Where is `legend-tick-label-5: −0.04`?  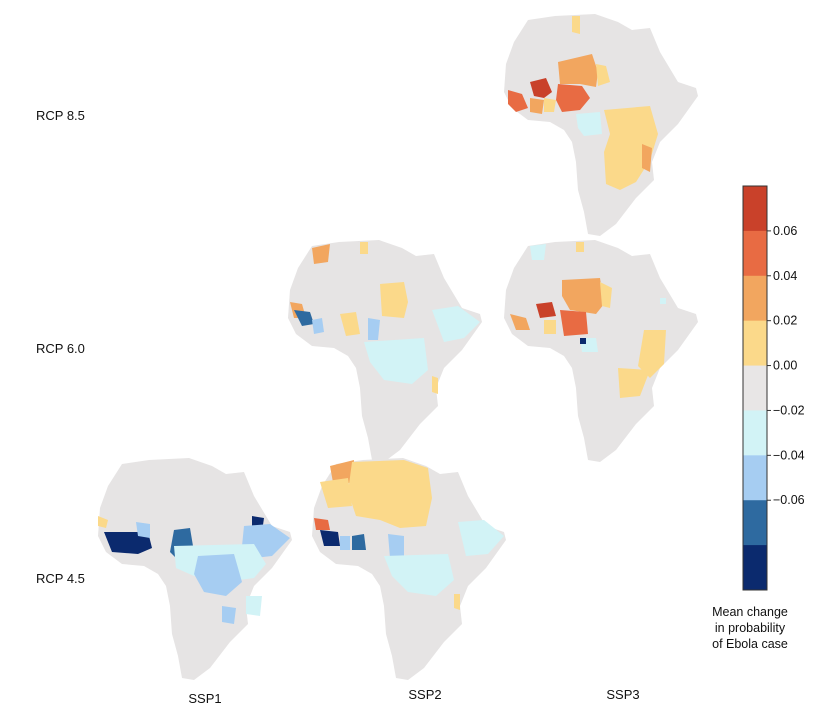
legend-tick-label-5: −0.04 is located at coordinates (789, 455).